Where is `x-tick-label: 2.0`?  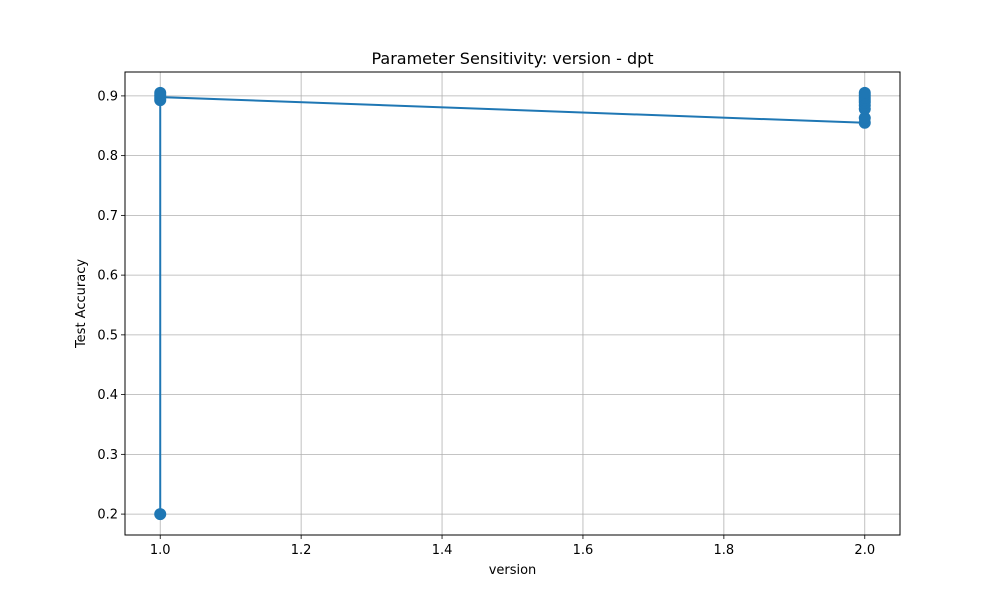 x-tick-label: 2.0 is located at coordinates (864, 550).